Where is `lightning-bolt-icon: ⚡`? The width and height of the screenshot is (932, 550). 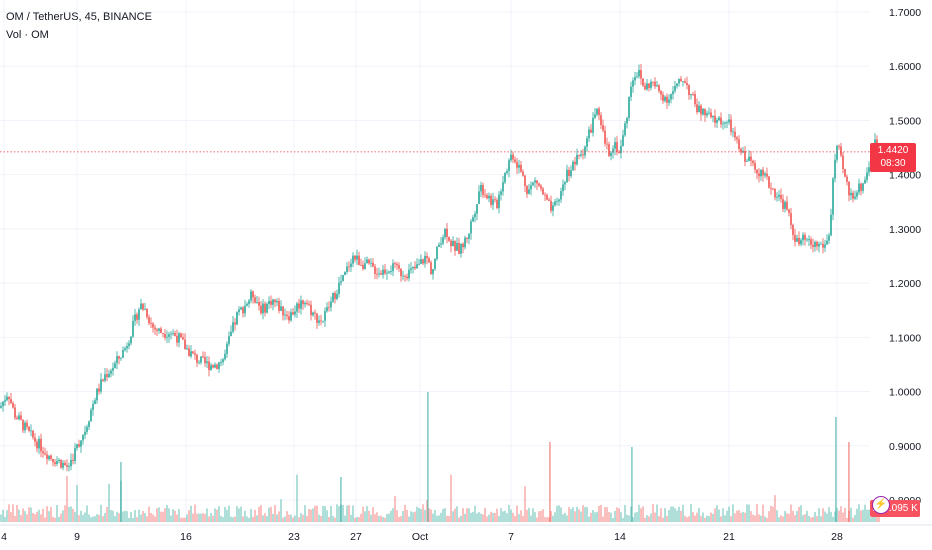
lightning-bolt-icon: ⚡ is located at coordinates (881, 505).